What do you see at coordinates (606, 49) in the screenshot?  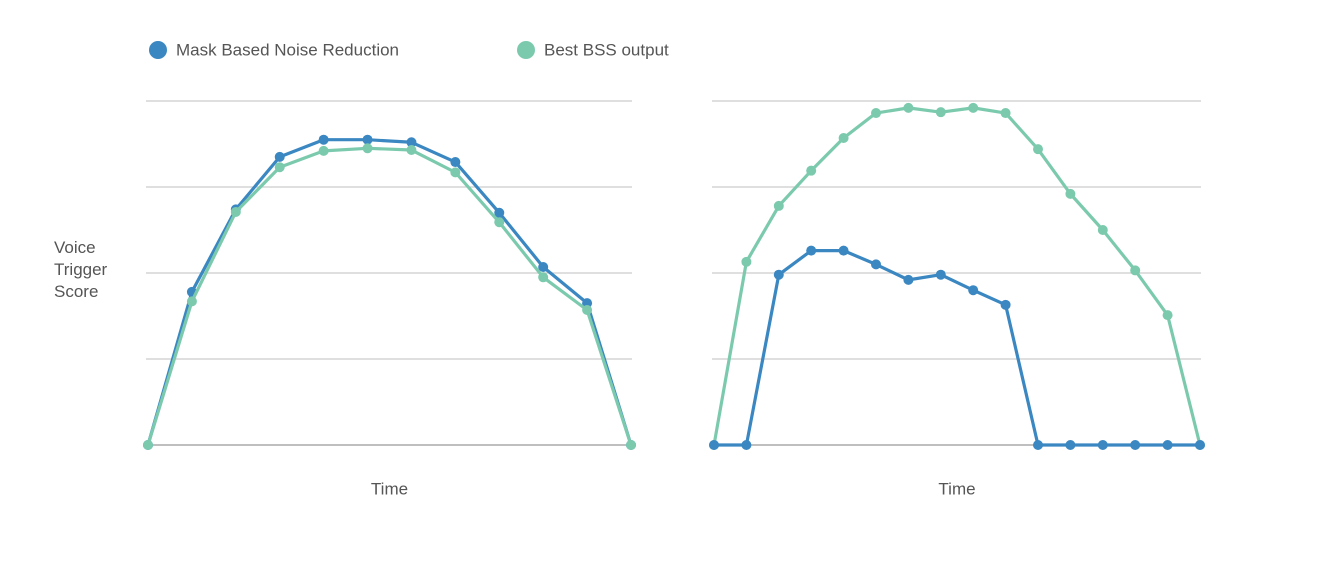 I see `legend-label: Best BSS output` at bounding box center [606, 49].